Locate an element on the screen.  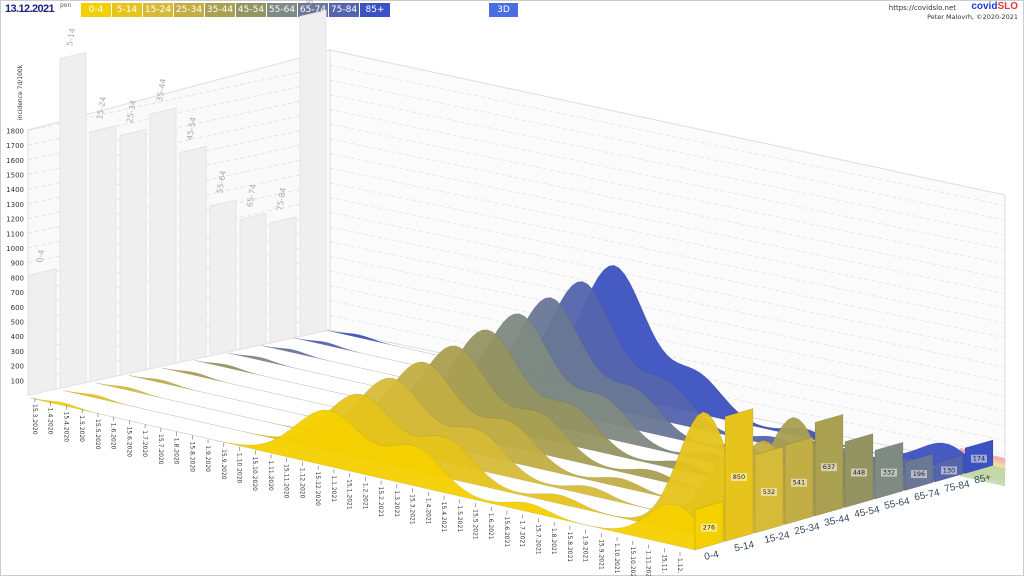
bar-value-label: 174 is located at coordinates (979, 459).